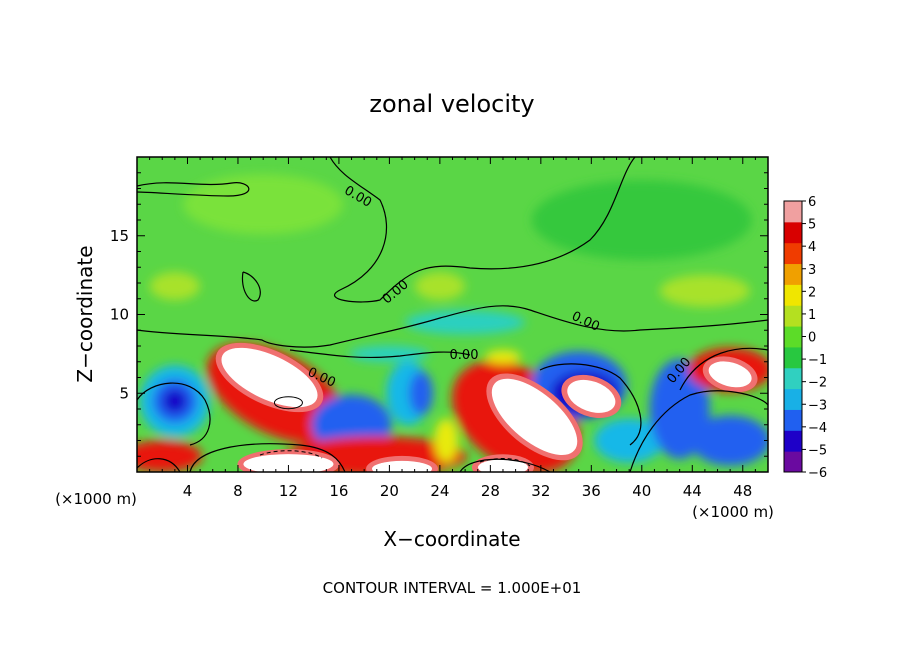 Image resolution: width=904 pixels, height=654 pixels. Describe the element at coordinates (591, 491) in the screenshot. I see `x-tick-label: 36` at that location.